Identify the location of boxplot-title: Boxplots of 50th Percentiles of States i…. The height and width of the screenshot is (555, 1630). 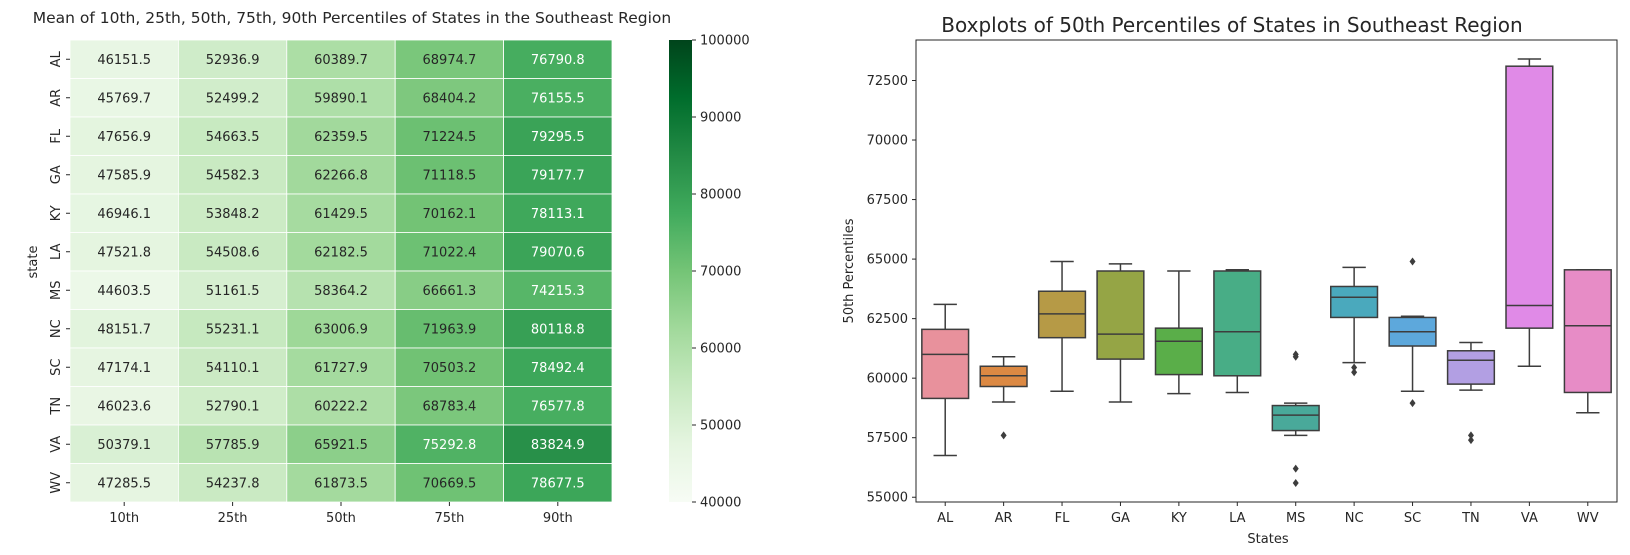
(1231, 25).